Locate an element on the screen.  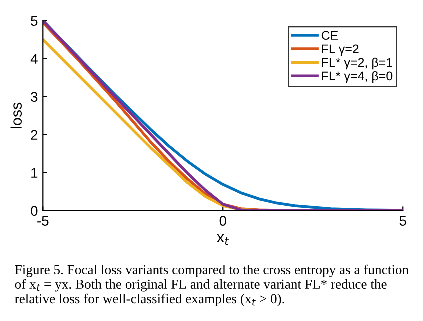
y-tick-label: 5 is located at coordinates (34, 21).